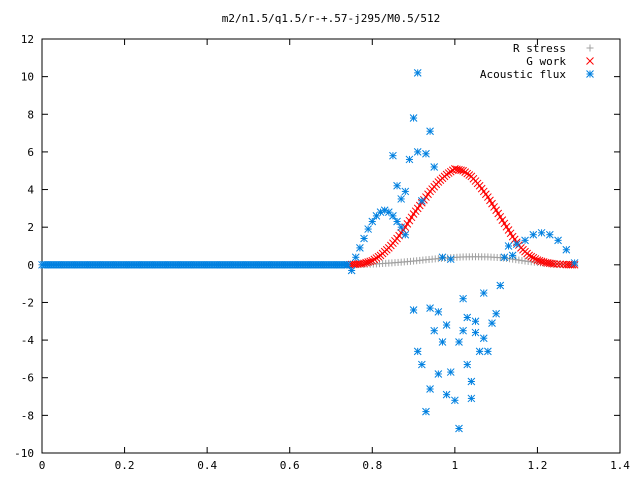 The width and height of the screenshot is (640, 480). I want to click on y-tick-label: 8, so click(30, 114).